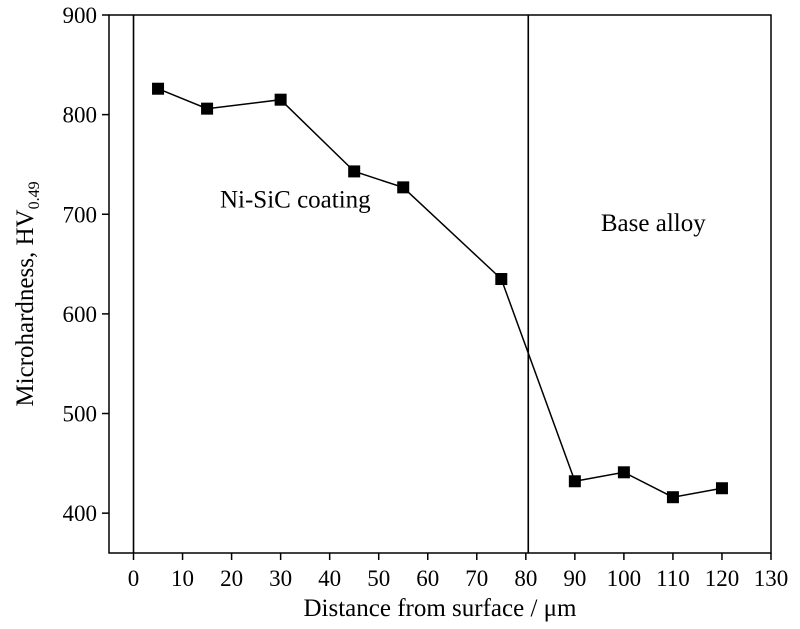 This screenshot has height=629, width=800. I want to click on annotation-ni-sic-coating: Ni-SiC coating, so click(295, 199).